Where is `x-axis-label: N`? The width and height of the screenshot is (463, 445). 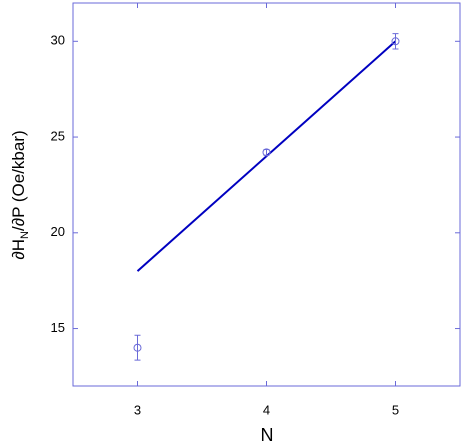
x-axis-label: N is located at coordinates (267, 435).